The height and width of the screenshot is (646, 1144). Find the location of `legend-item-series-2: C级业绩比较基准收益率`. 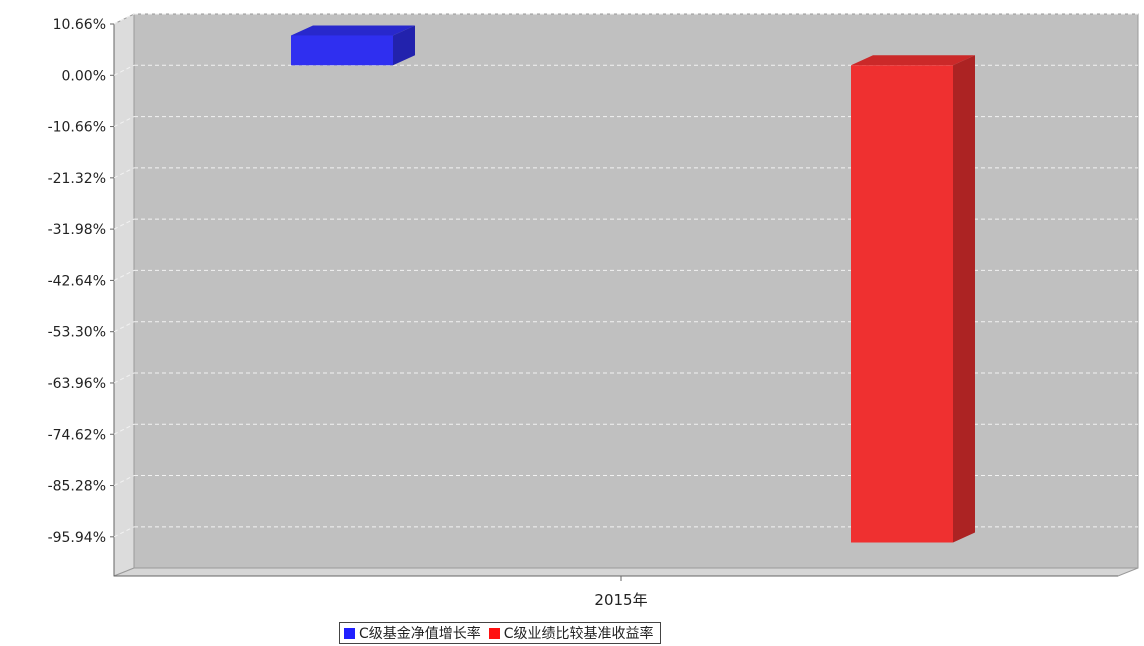

legend-item-series-2: C级业绩比较基准收益率 is located at coordinates (571, 633).